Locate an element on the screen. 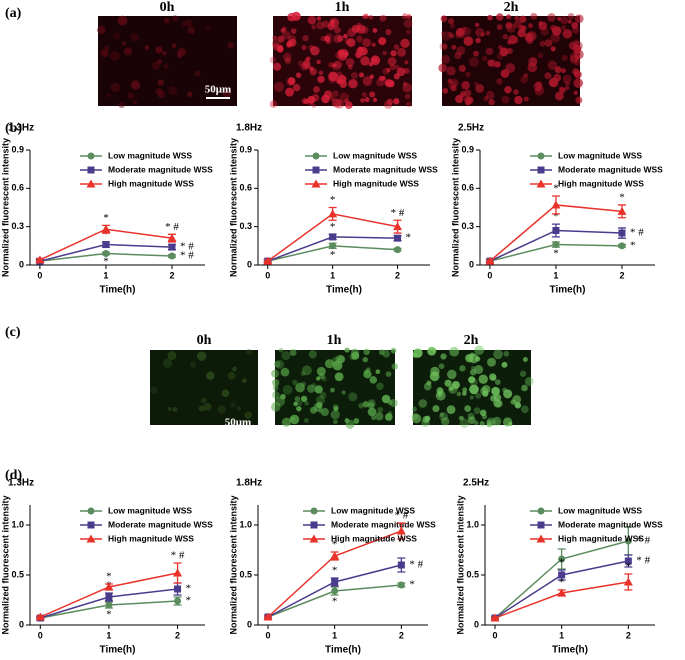  panel-label: (b) is located at coordinates (13, 128).